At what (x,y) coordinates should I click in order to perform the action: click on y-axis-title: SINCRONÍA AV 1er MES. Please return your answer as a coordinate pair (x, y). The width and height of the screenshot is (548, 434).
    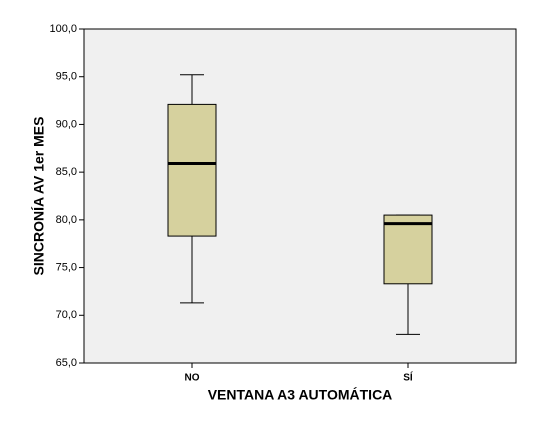
    Looking at the image, I should click on (39, 196).